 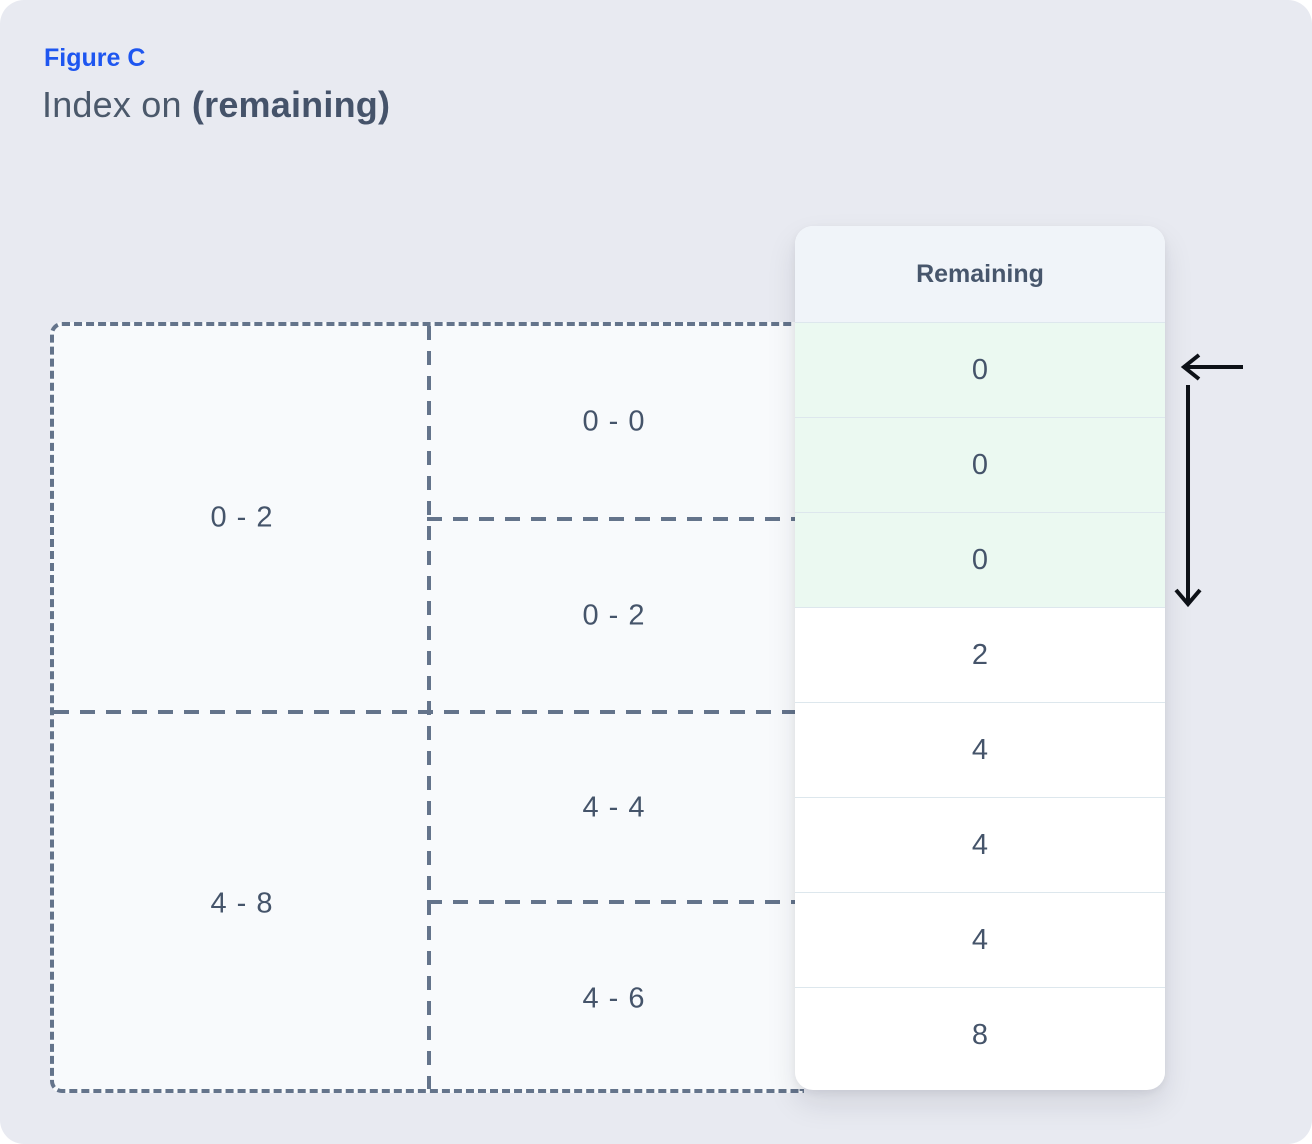 I want to click on table-row: 8, so click(x=980, y=1034).